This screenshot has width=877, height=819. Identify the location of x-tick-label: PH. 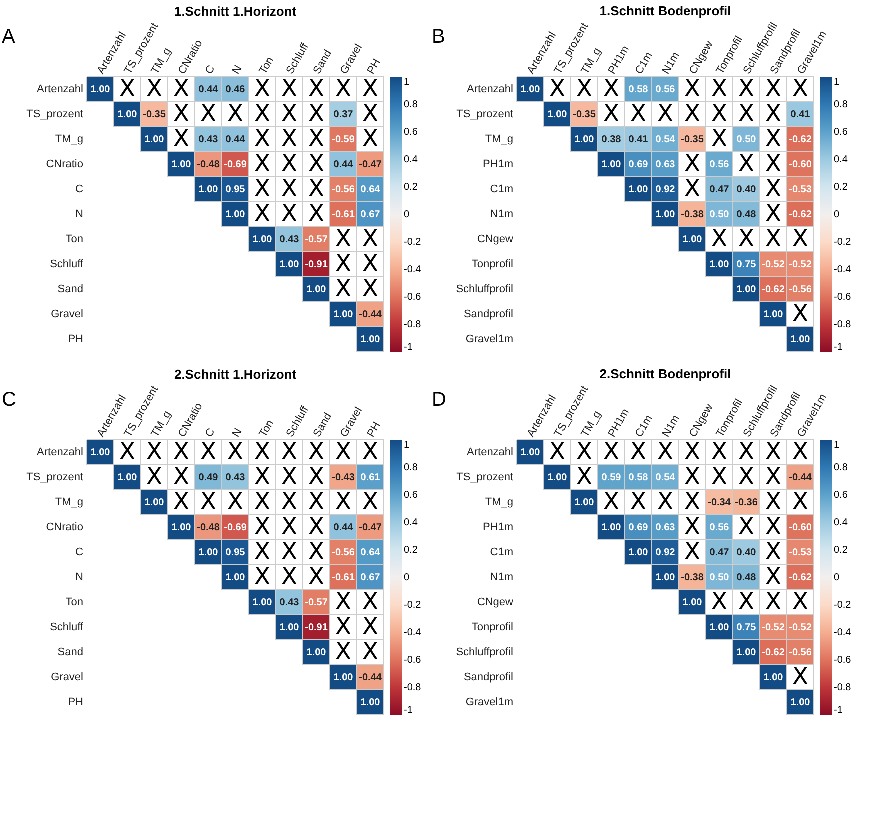
(374, 430).